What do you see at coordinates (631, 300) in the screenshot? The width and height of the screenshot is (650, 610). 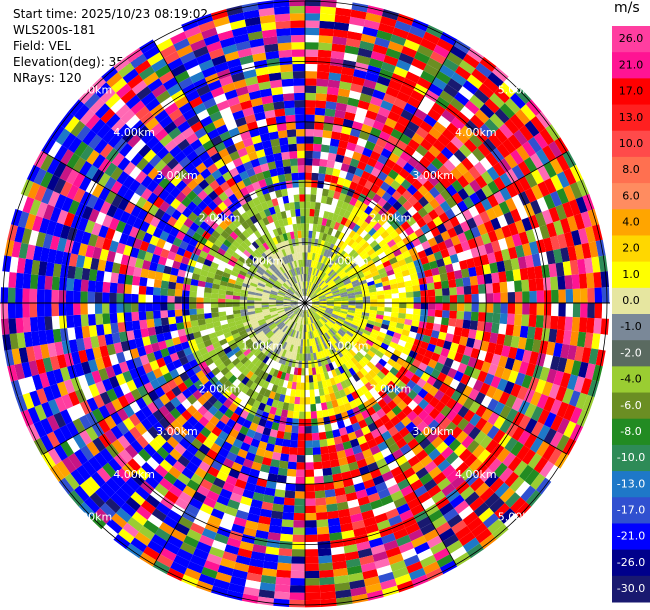 I see `colorbar-tick-label: 0.0` at bounding box center [631, 300].